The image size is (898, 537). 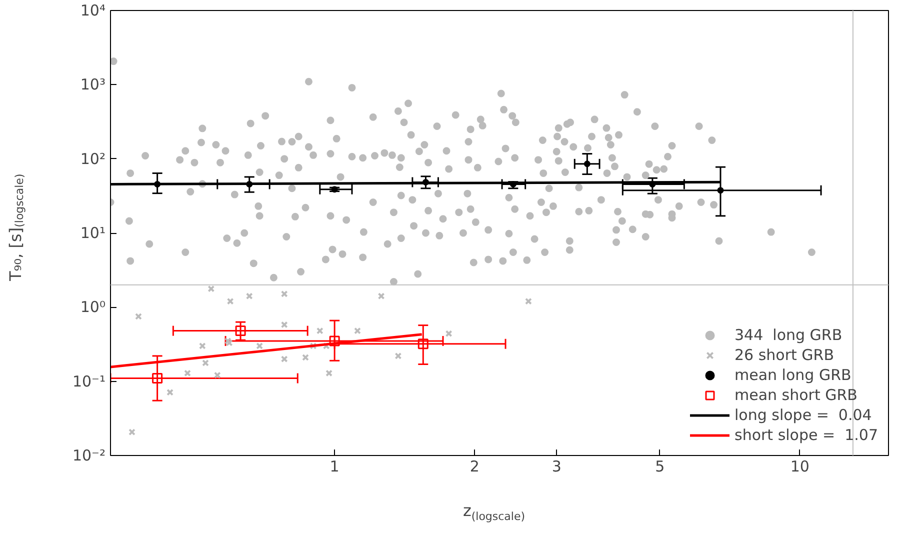 I want to click on y-tick-label: 10⁻¹, so click(x=89, y=381).